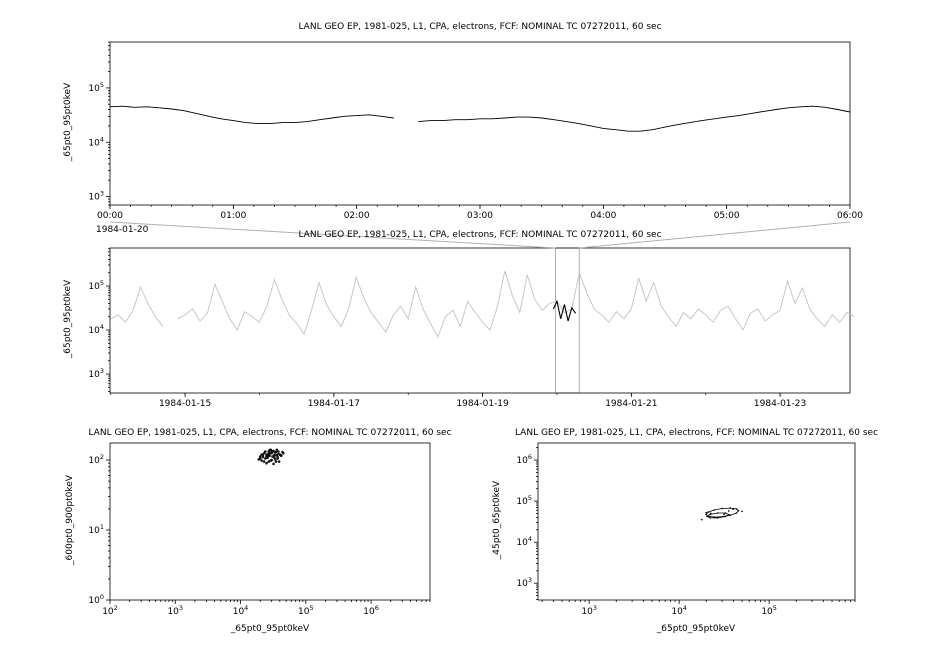  I want to click on svg-text: 06:00, so click(850, 216).